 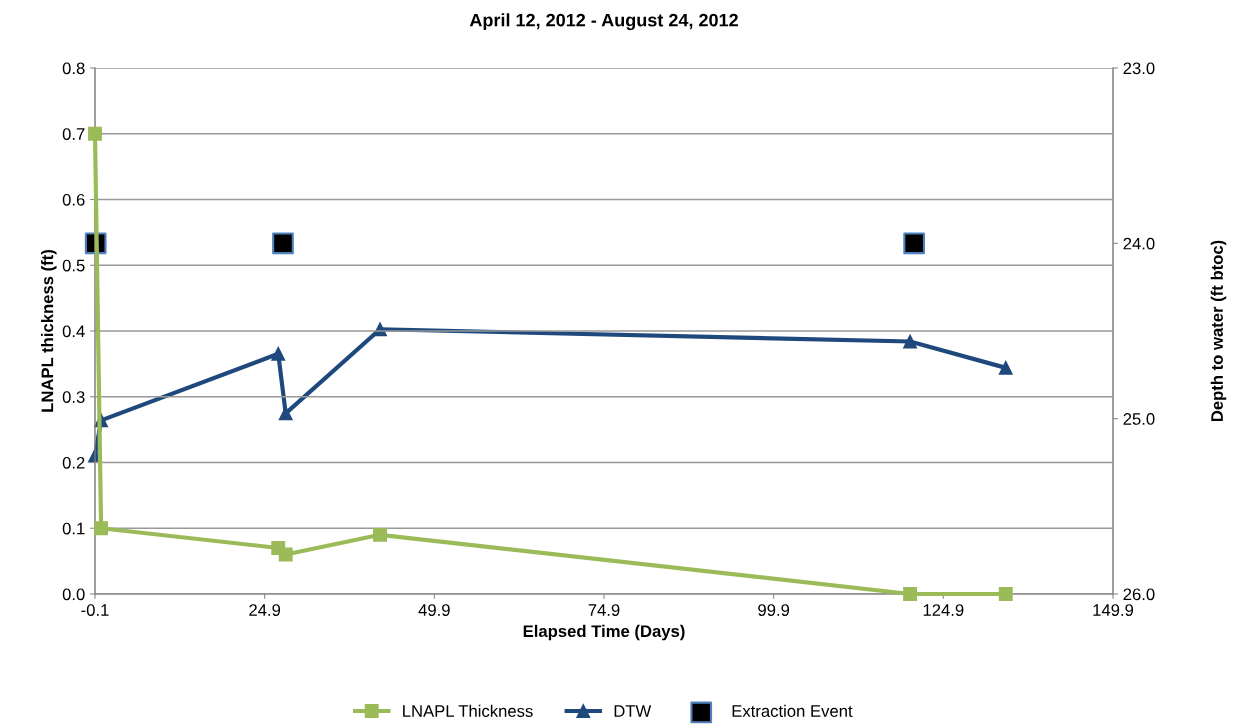 I want to click on y2-tick-label: 26.0, so click(x=1139, y=594).